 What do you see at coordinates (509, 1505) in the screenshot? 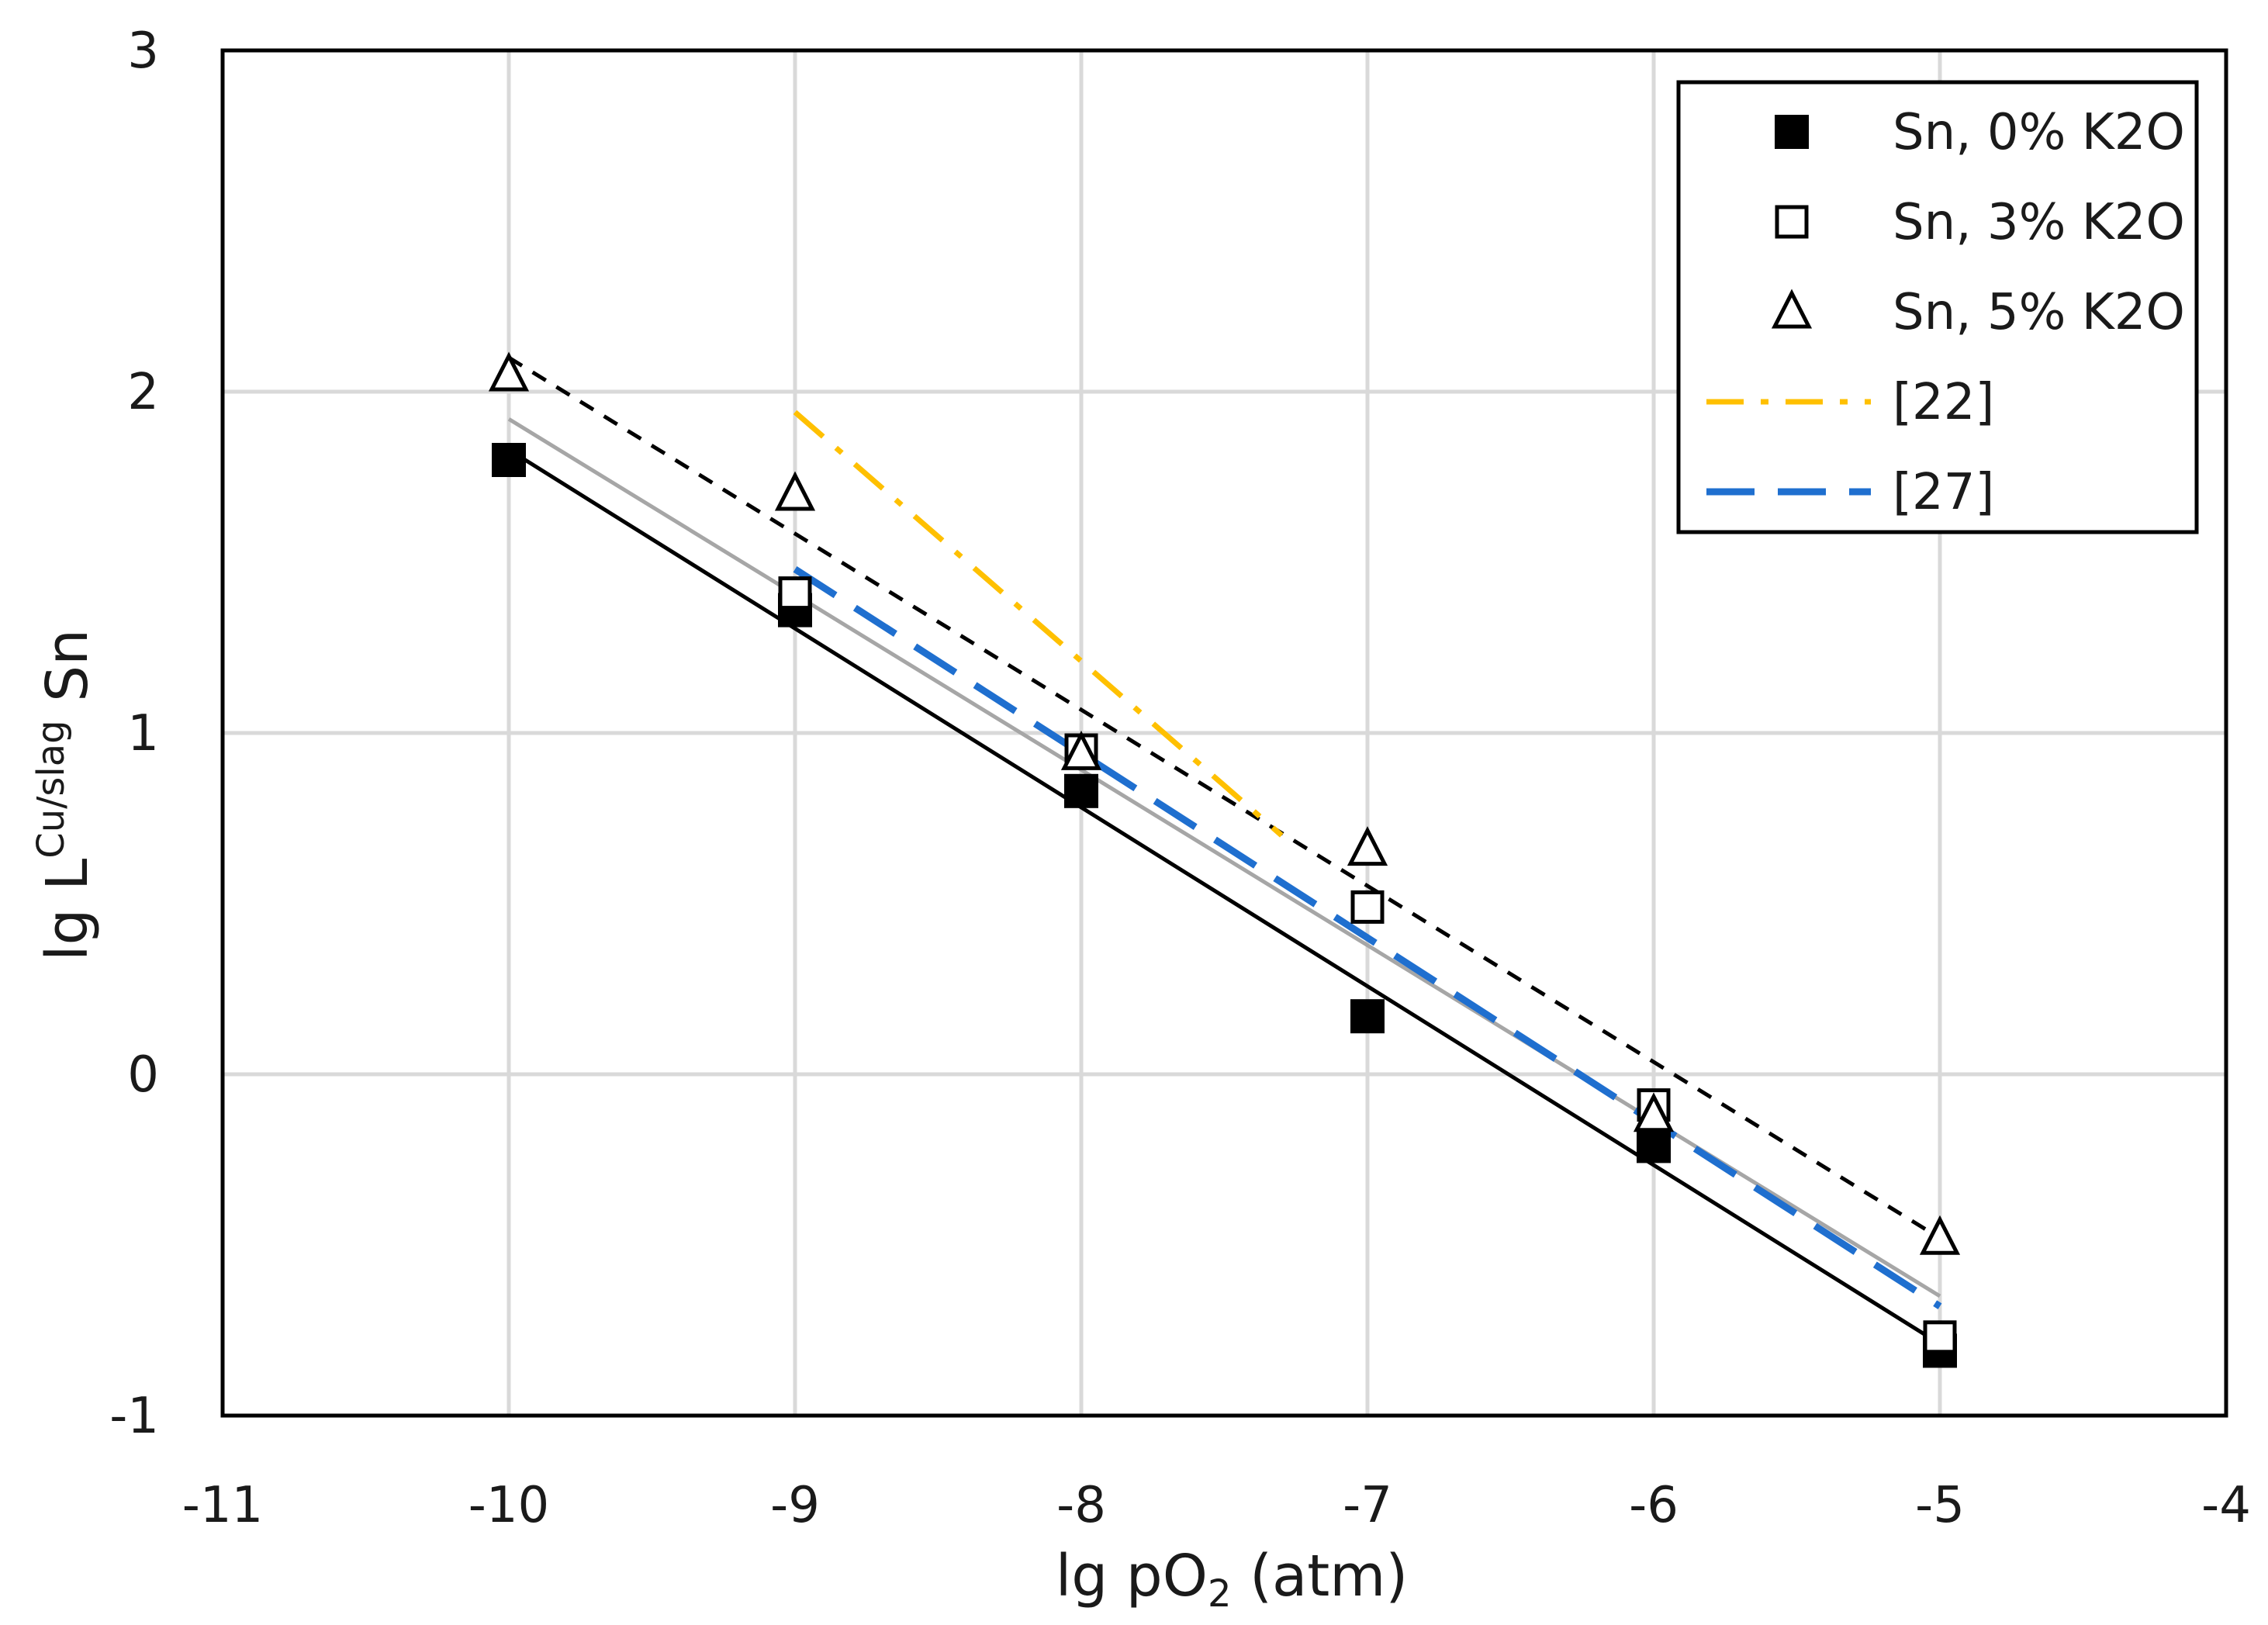
I see `x-tick-label: -10` at bounding box center [509, 1505].